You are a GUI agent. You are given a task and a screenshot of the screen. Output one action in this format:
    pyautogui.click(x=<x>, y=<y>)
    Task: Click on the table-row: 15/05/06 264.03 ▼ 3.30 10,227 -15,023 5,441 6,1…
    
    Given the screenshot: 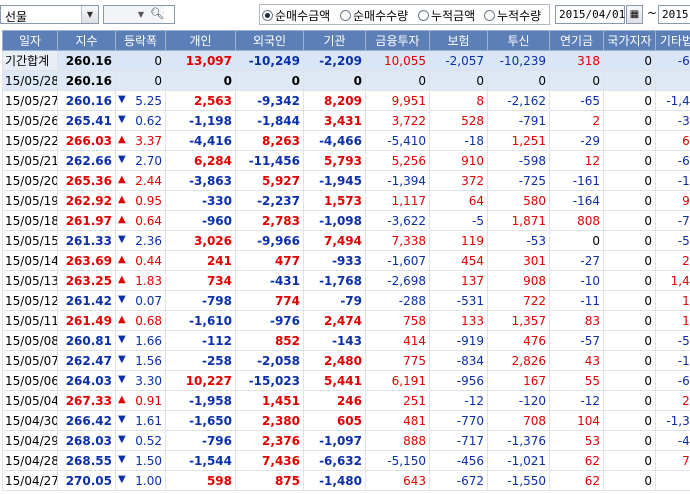 What is the action you would take?
    pyautogui.click(x=346, y=380)
    